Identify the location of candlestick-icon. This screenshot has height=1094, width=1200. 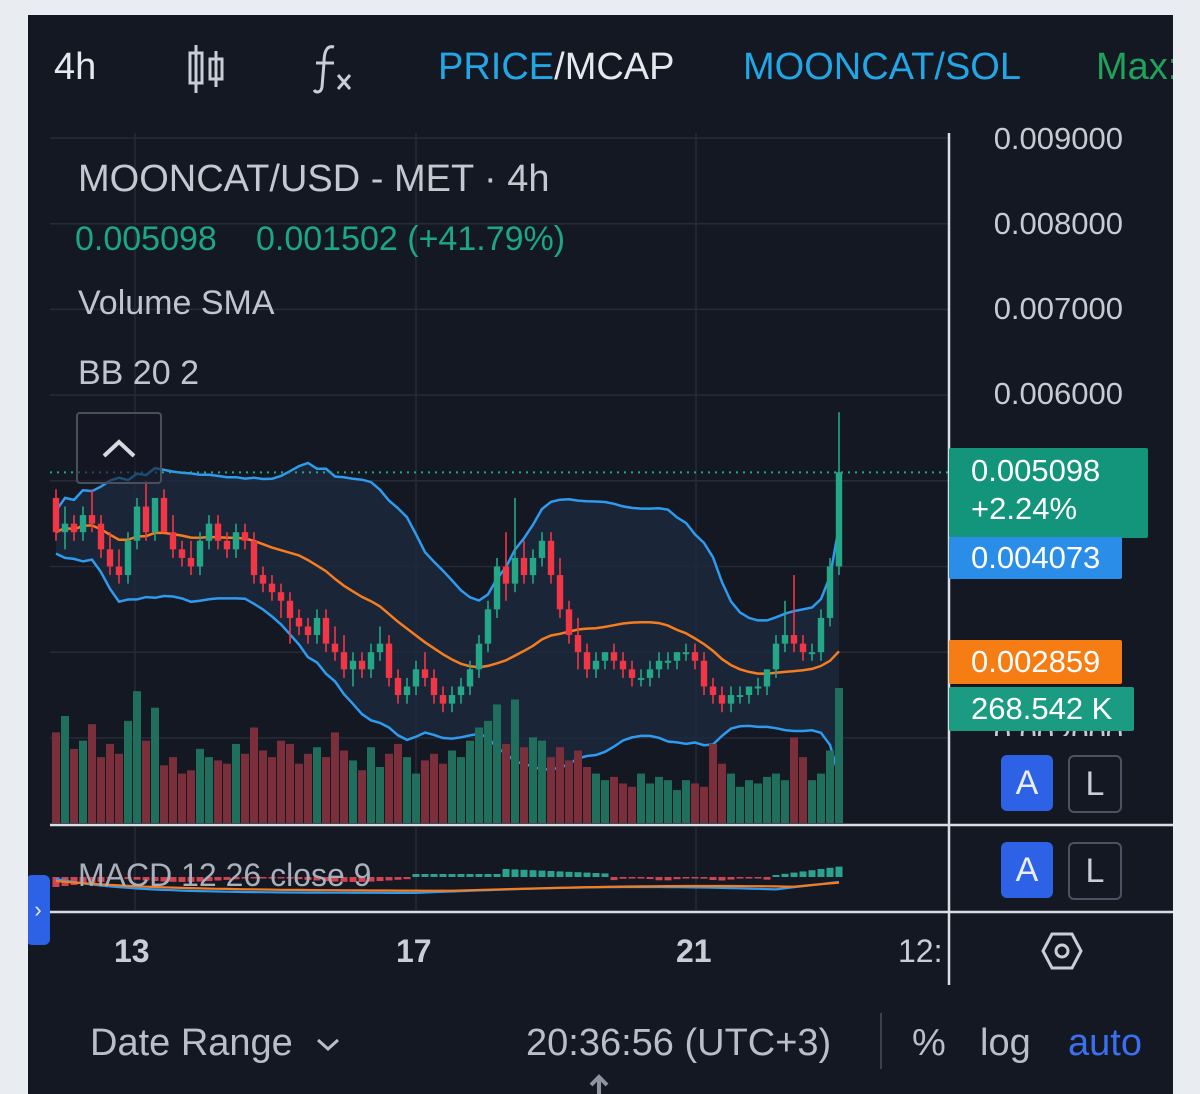
(206, 69).